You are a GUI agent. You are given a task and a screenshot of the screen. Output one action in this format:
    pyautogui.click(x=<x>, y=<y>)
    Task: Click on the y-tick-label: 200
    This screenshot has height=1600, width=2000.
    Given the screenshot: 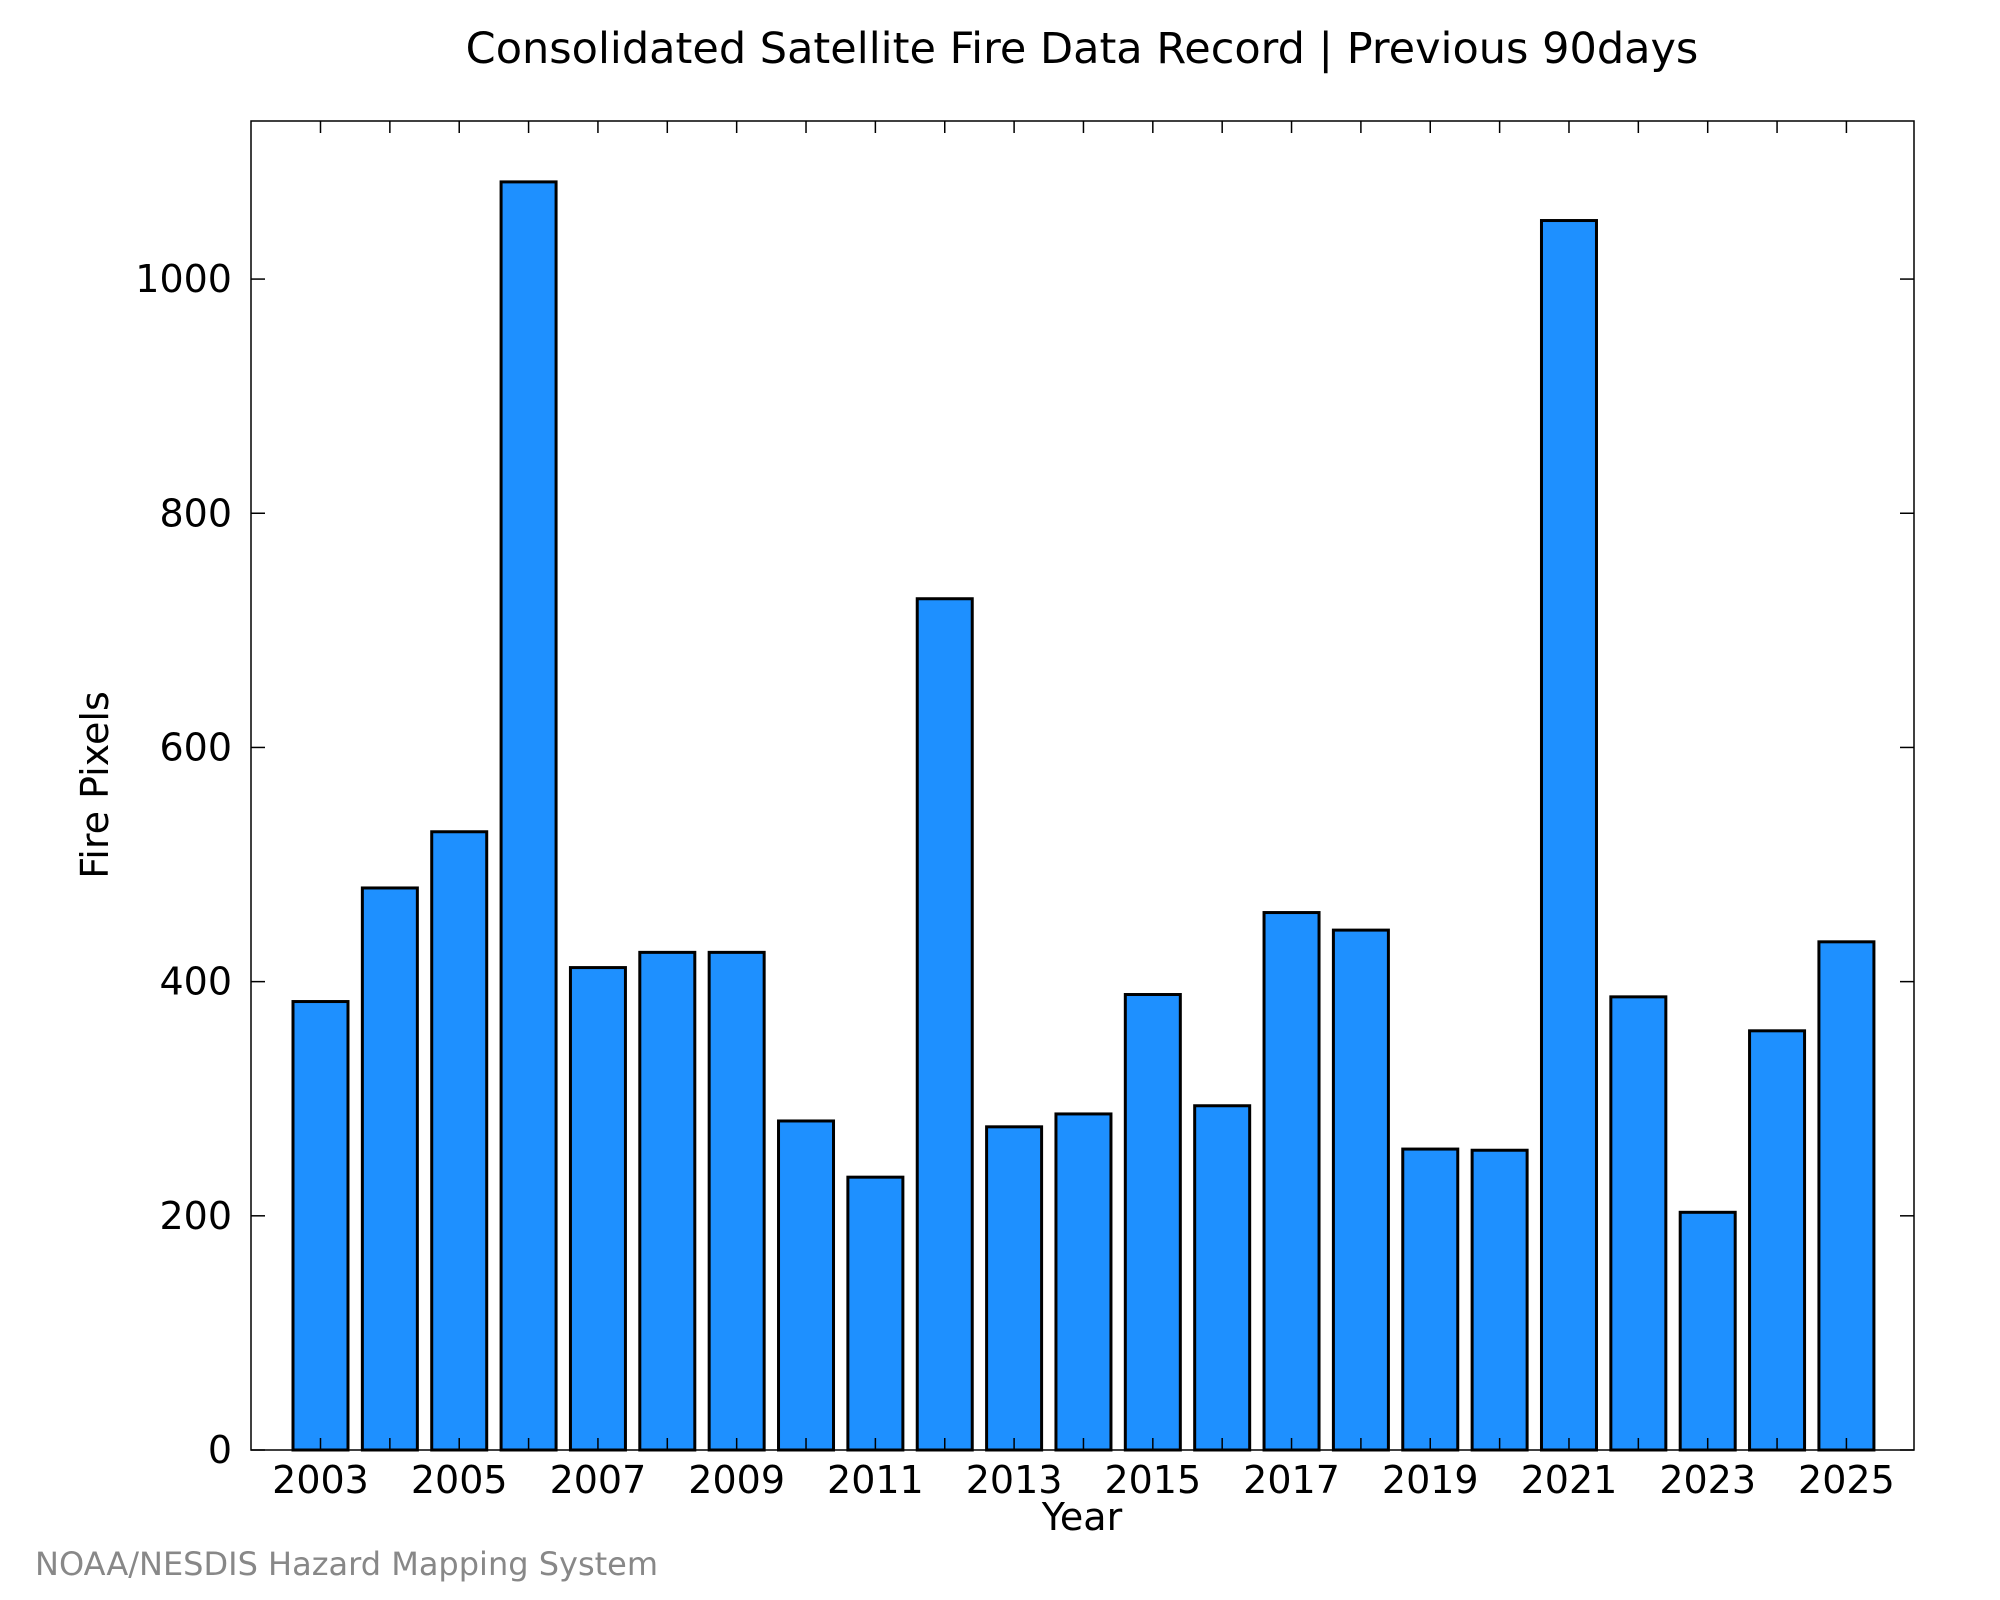 What is the action you would take?
    pyautogui.click(x=195, y=1216)
    